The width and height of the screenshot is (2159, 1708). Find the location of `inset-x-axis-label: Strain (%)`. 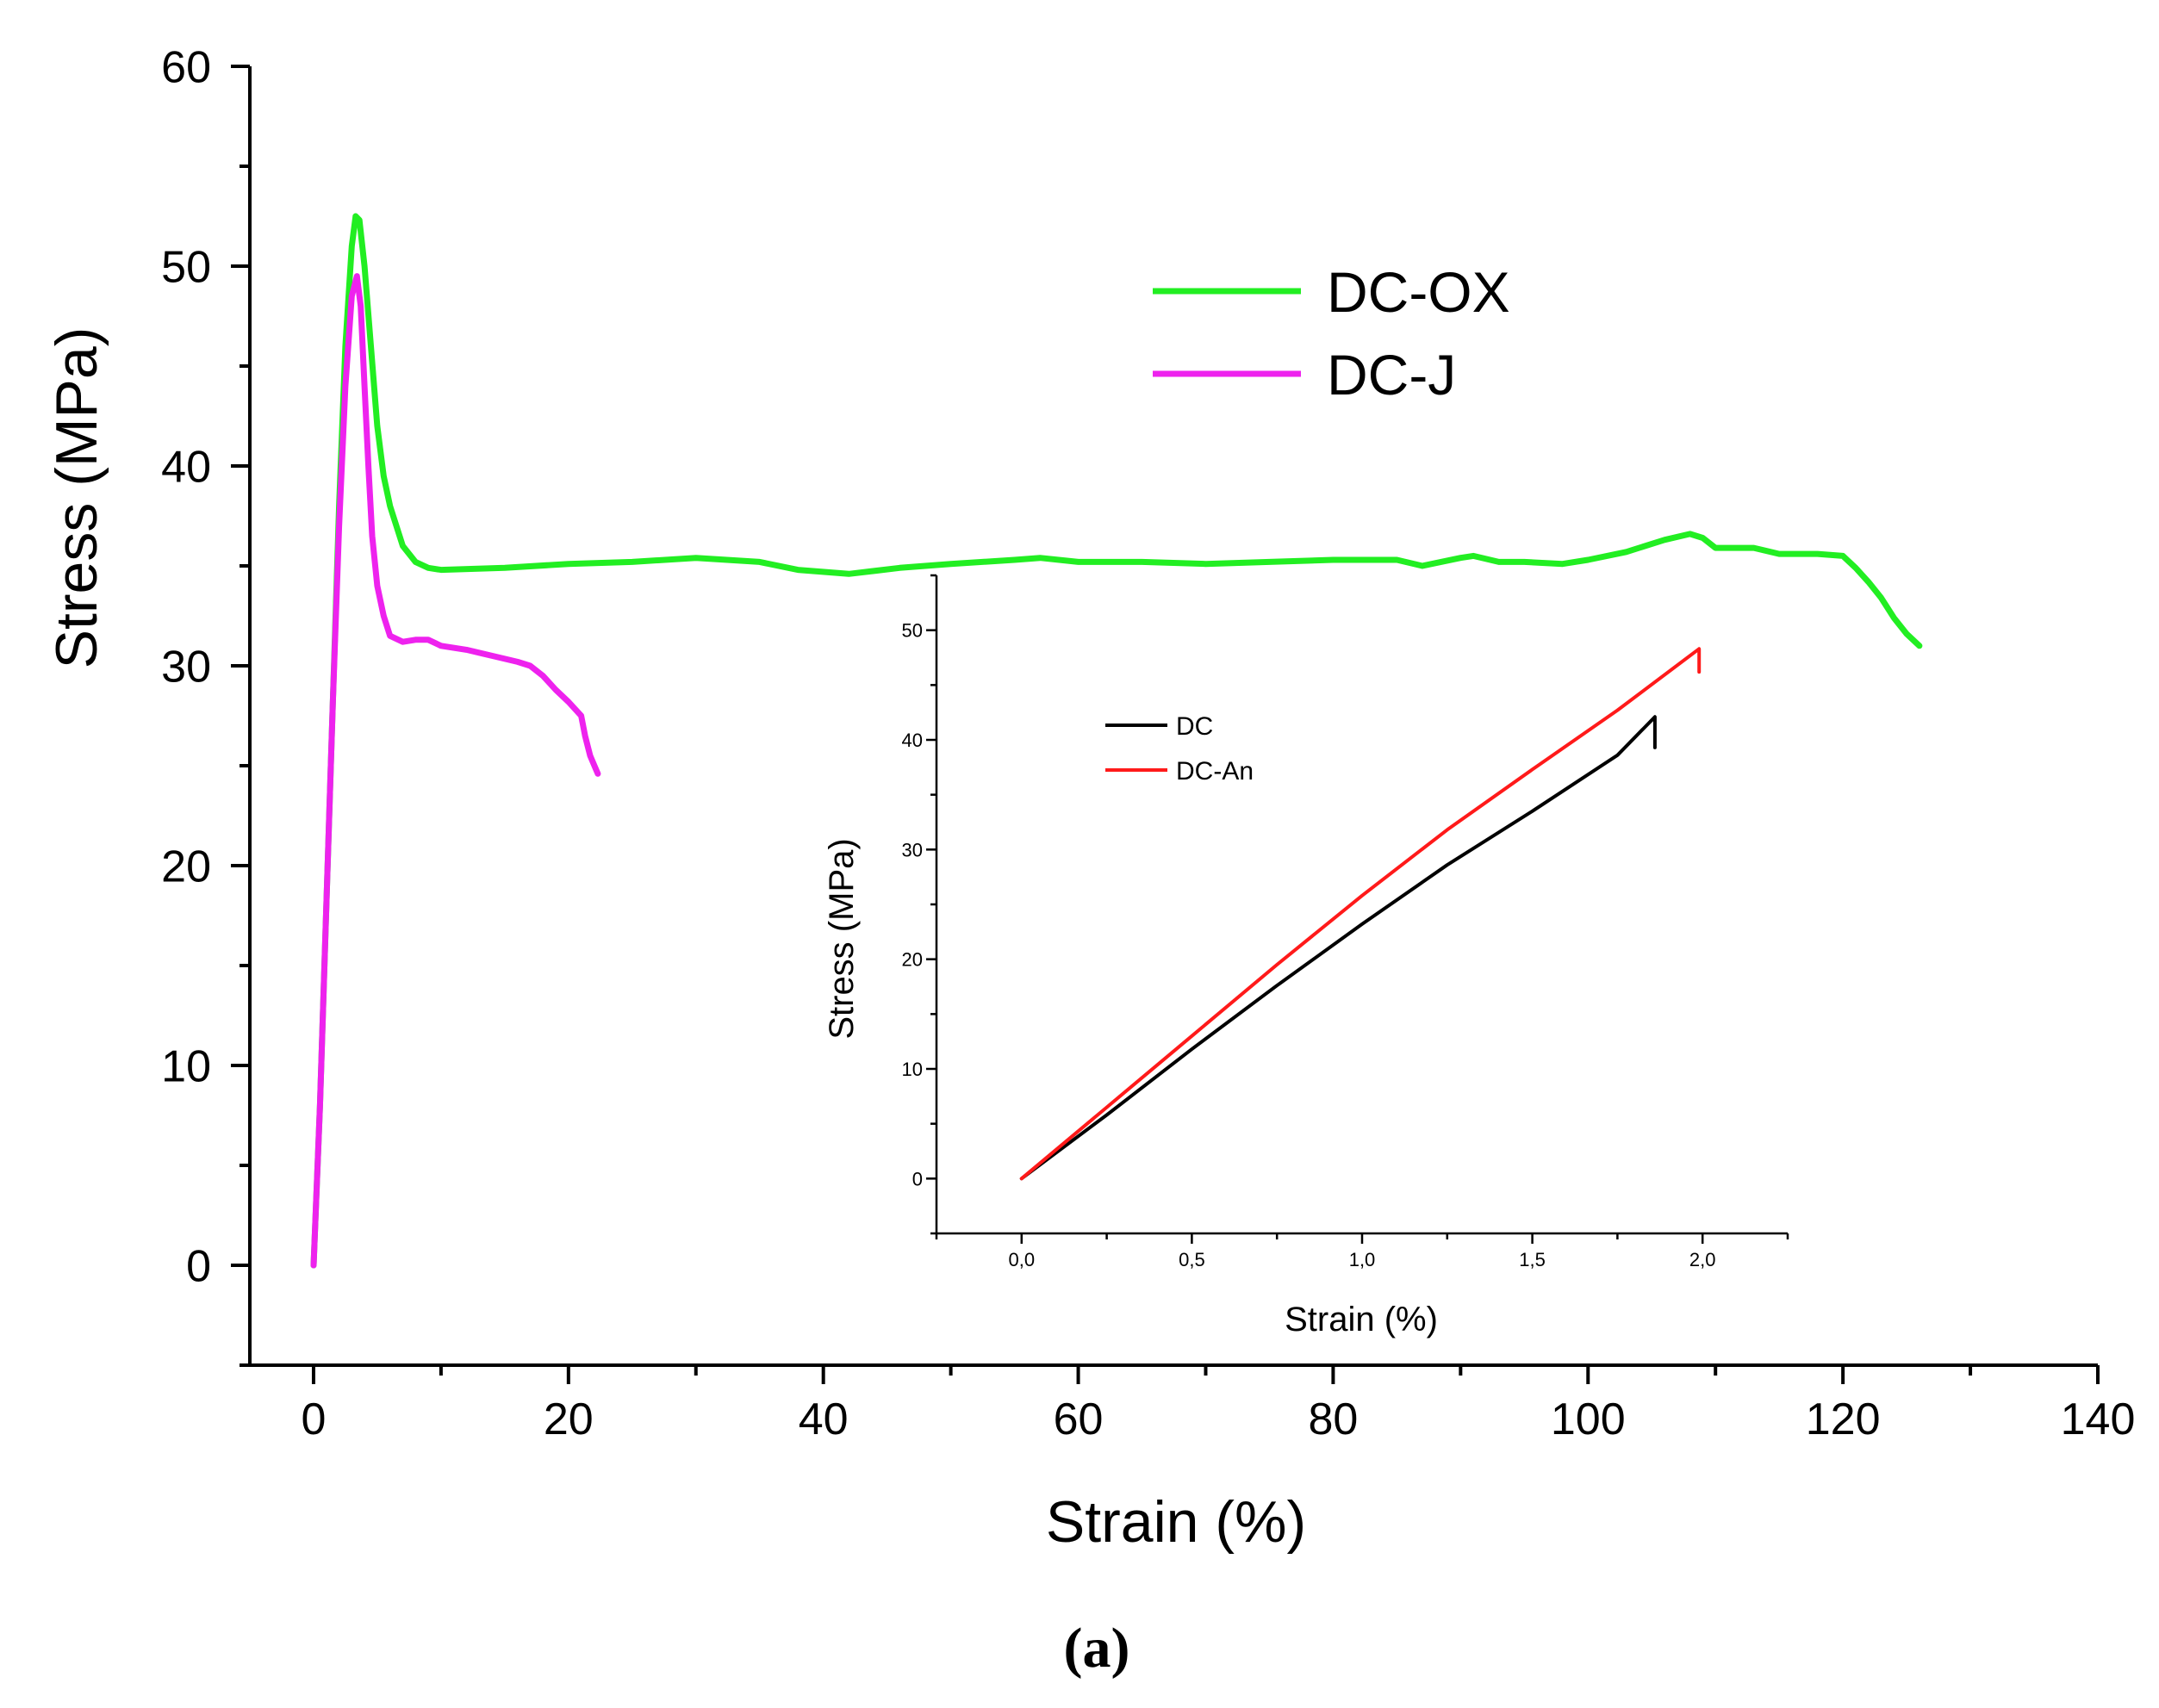

inset-x-axis-label: Strain (%) is located at coordinates (1361, 1319).